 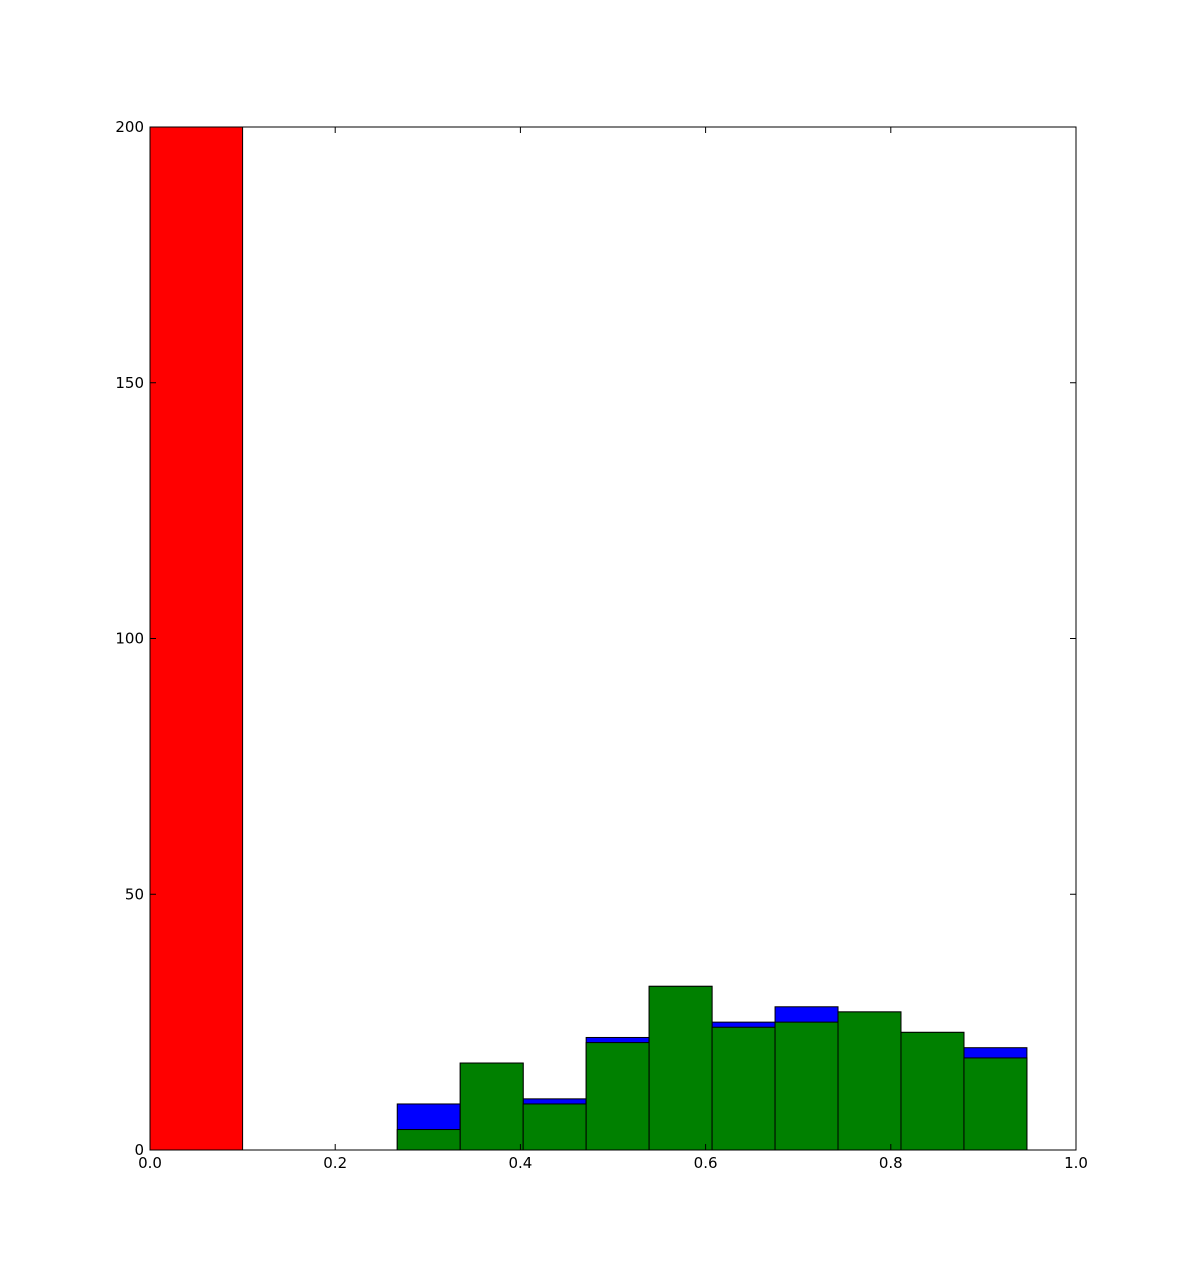 What do you see at coordinates (139, 1150) in the screenshot?
I see `y-tick-label-0: 0` at bounding box center [139, 1150].